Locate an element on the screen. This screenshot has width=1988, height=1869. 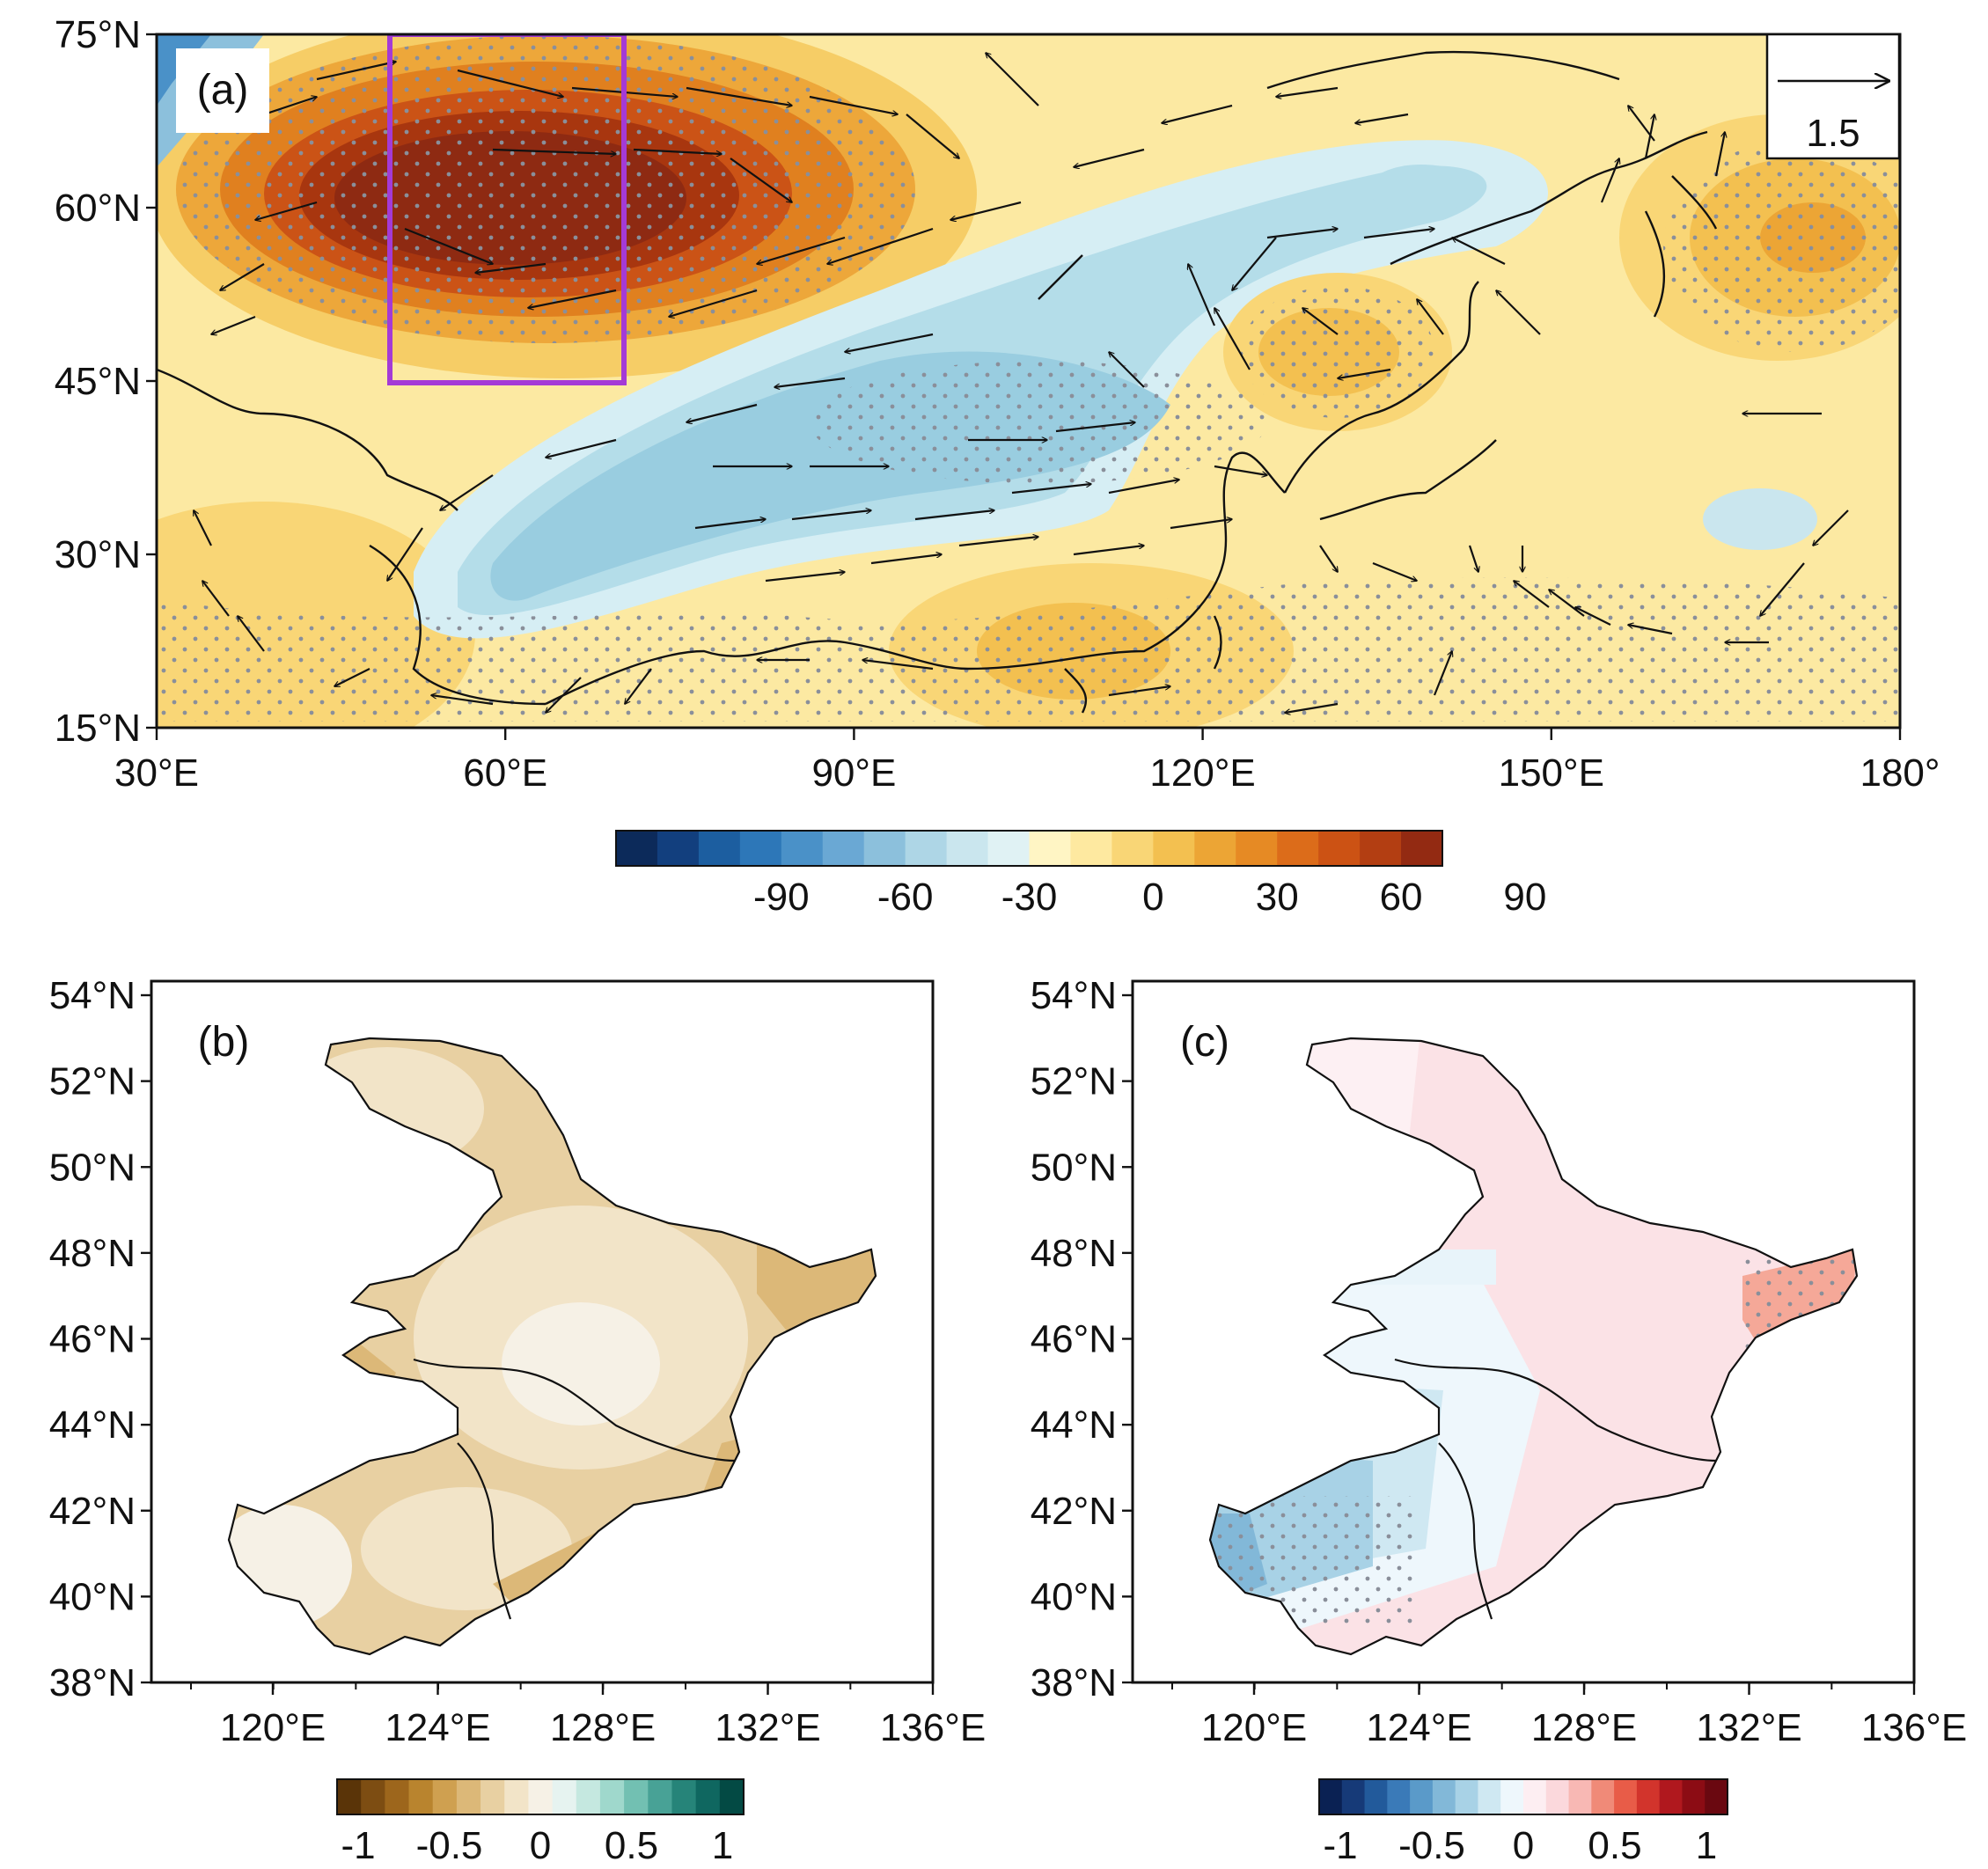
lat-label: 15°N is located at coordinates (98, 728).